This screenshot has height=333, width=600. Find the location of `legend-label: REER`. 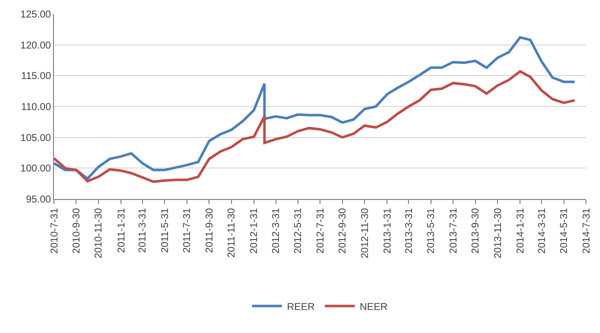

legend-label: REER is located at coordinates (301, 307).